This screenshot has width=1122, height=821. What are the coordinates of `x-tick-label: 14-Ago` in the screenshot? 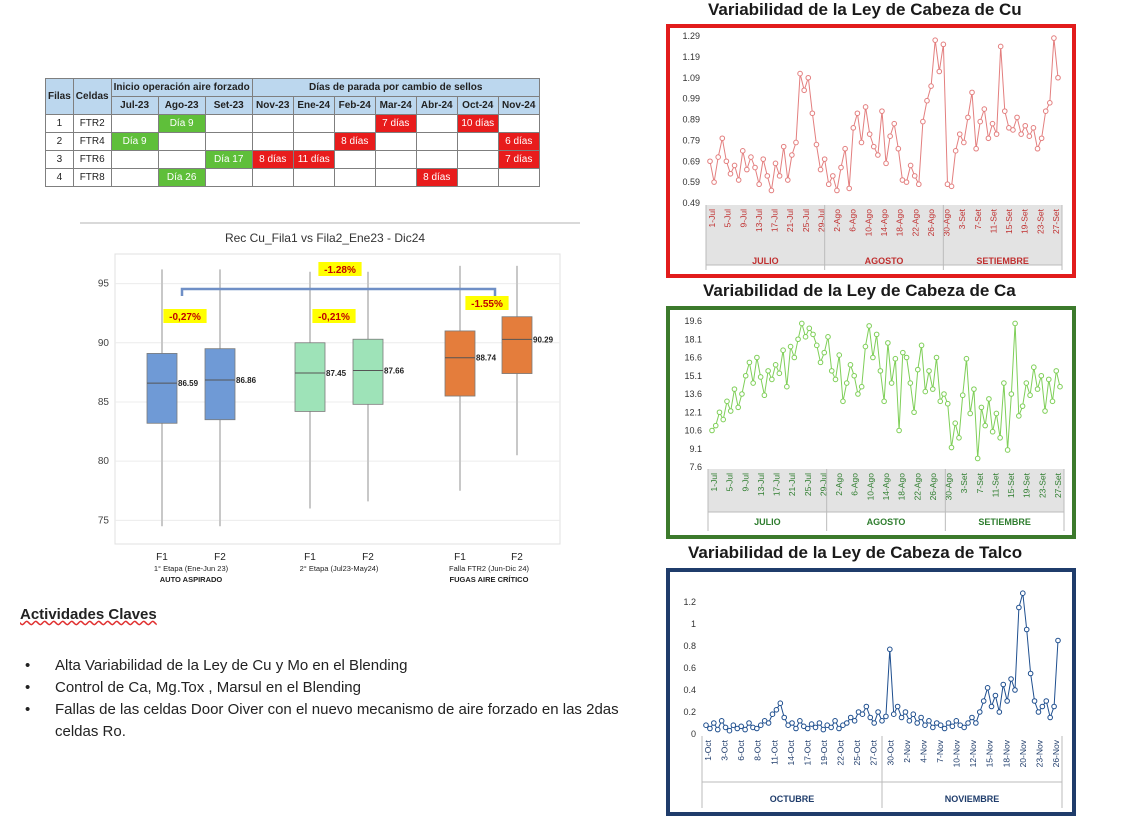 It's located at (884, 223).